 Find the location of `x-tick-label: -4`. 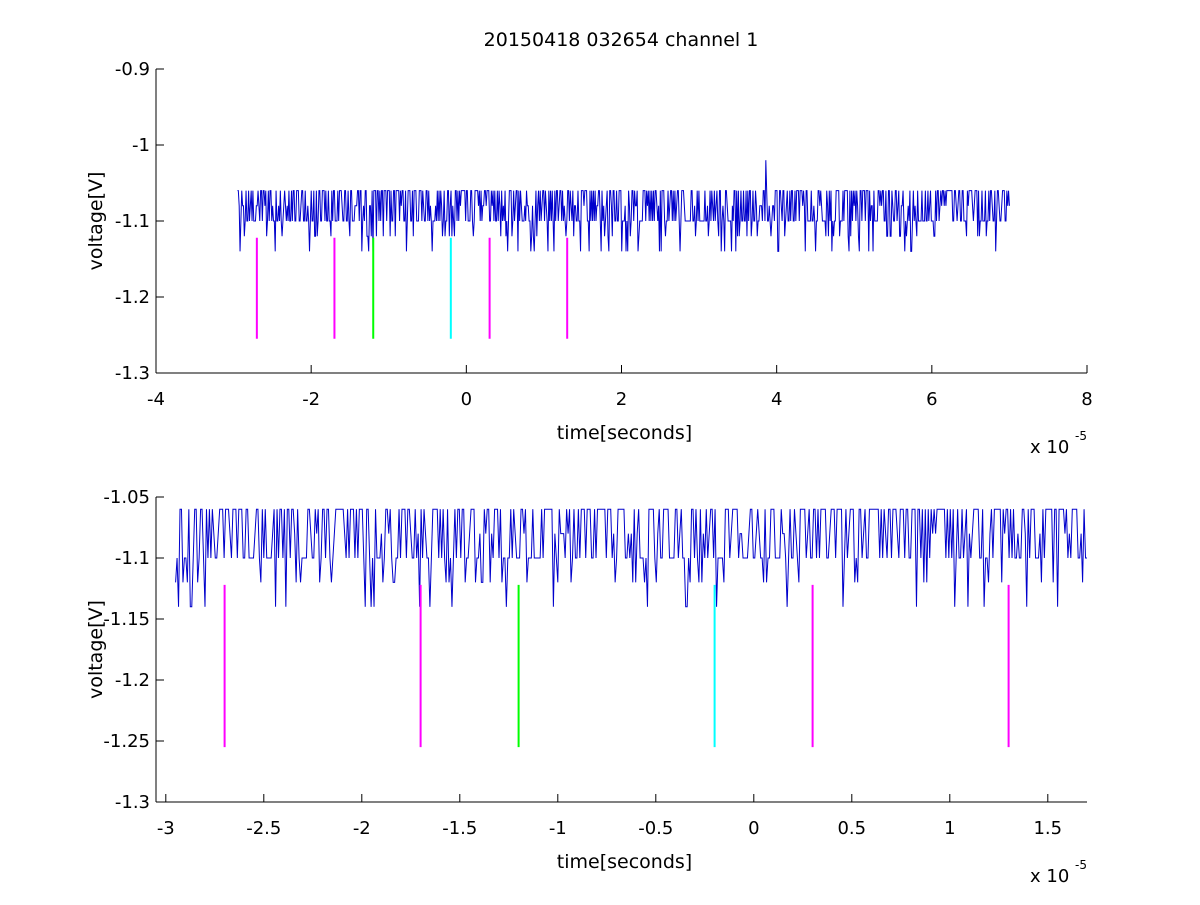

x-tick-label: -4 is located at coordinates (156, 399).